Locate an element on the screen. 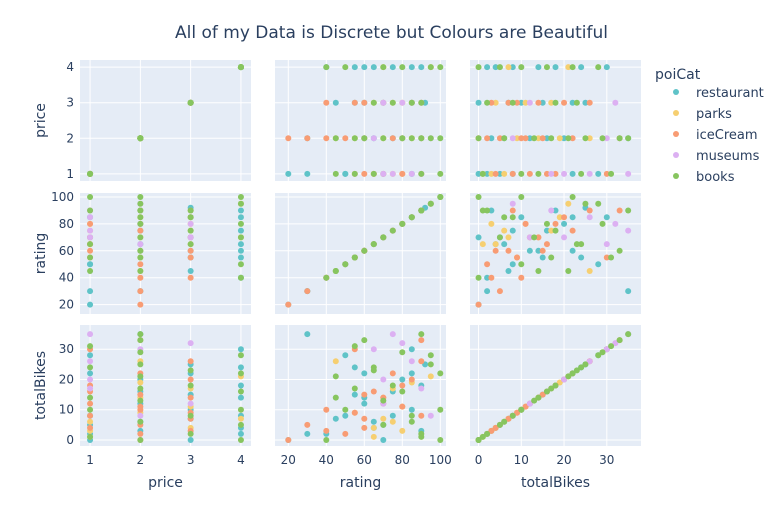 This screenshot has width=783, height=525. y-tick-label: 80 is located at coordinates (66, 224).